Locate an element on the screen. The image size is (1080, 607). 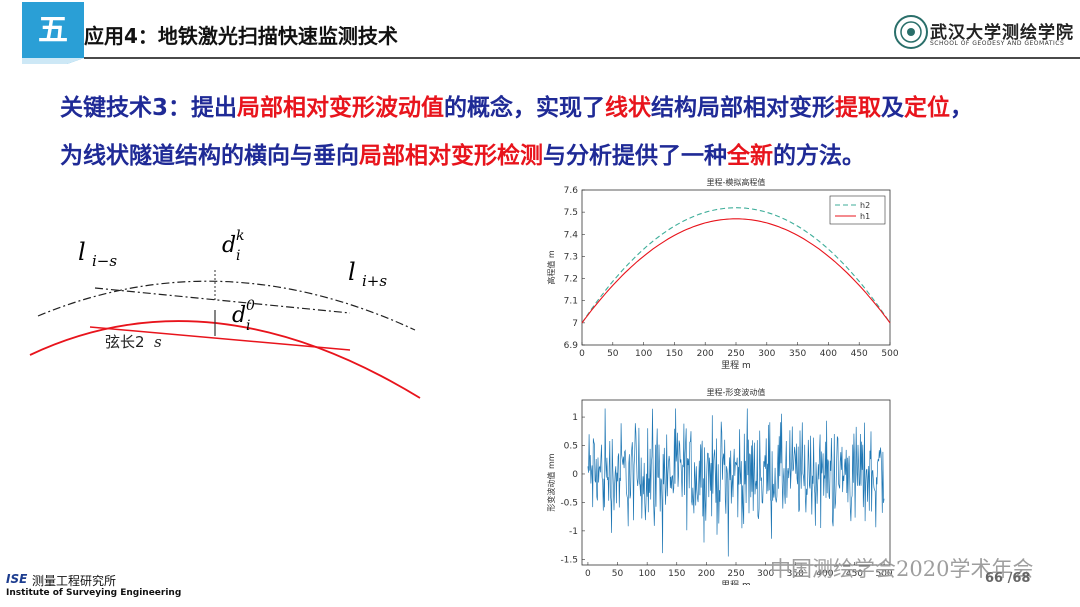
key-text-segment: 提取 is located at coordinates (858, 108).